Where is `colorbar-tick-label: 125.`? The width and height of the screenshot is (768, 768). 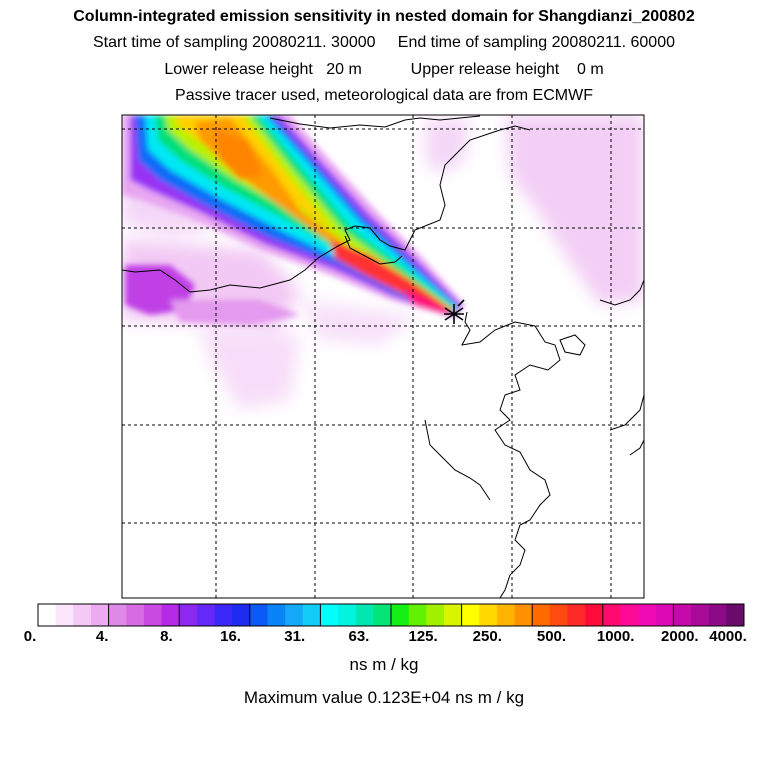 colorbar-tick-label: 125. is located at coordinates (423, 636).